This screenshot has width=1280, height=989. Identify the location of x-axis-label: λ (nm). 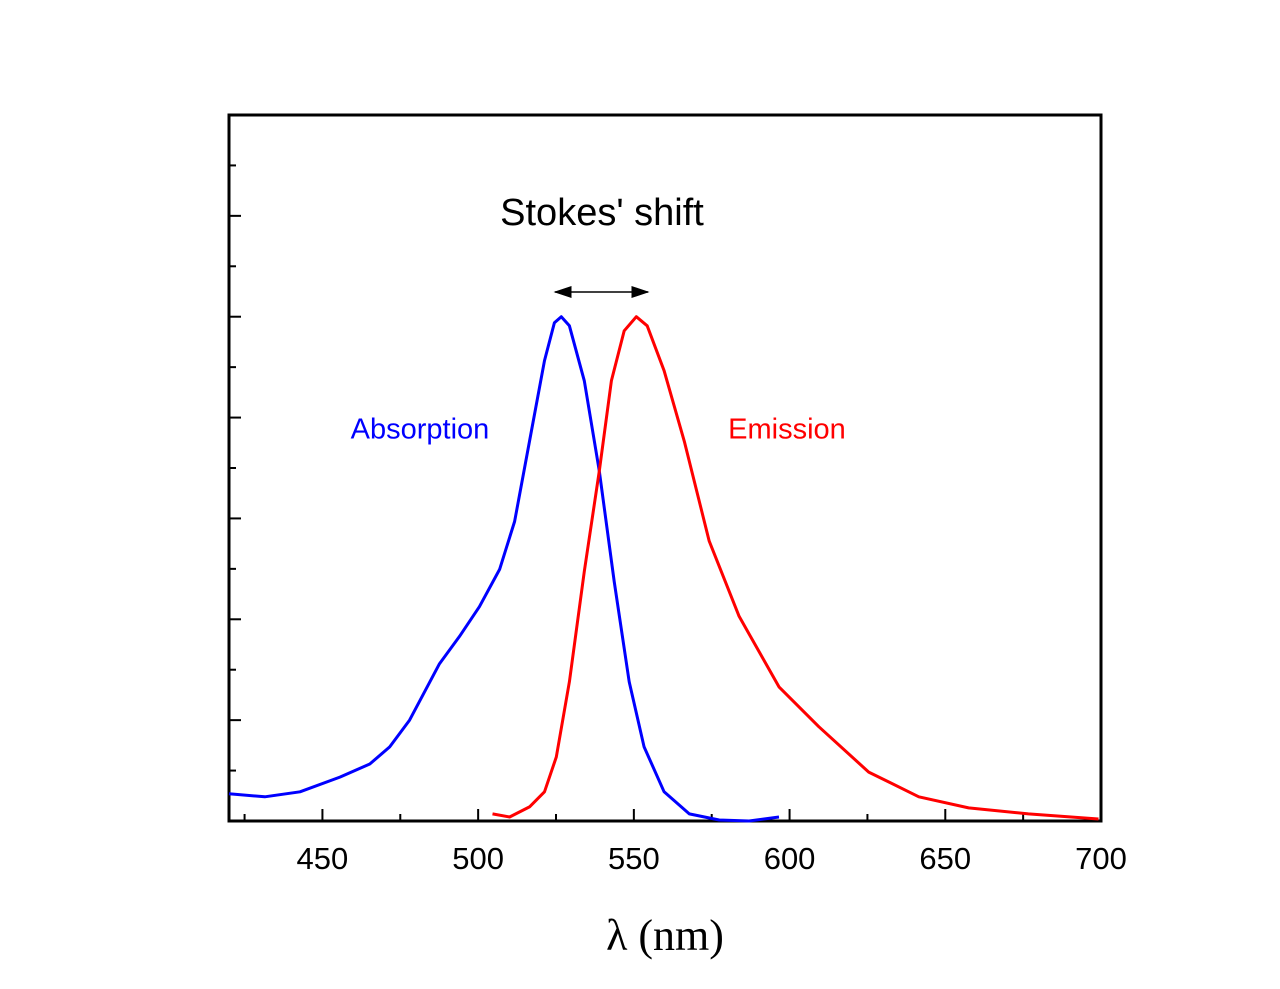
(665, 935).